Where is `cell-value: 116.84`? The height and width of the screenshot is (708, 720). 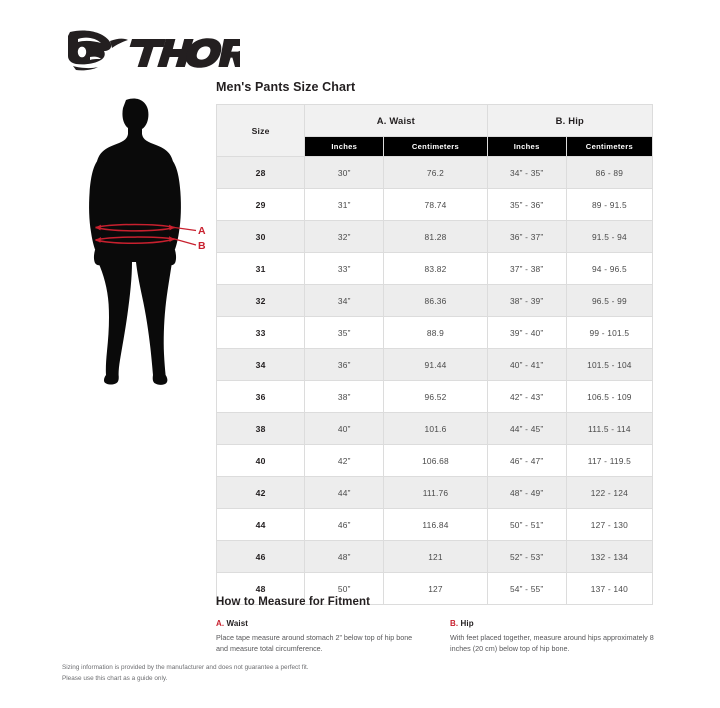
cell-value: 116.84 is located at coordinates (435, 524).